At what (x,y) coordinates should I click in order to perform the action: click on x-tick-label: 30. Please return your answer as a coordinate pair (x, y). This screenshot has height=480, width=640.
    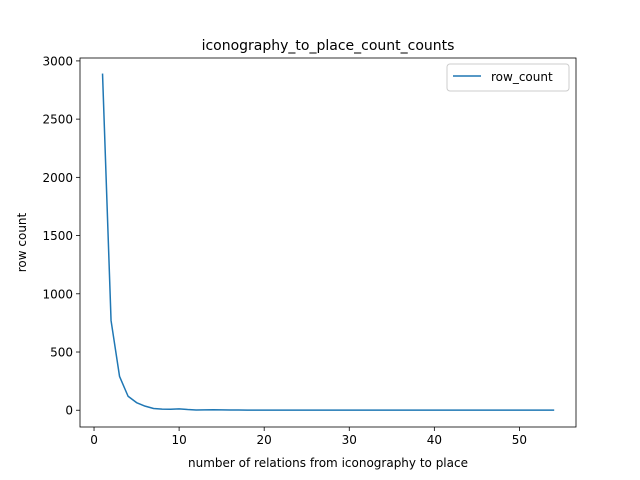
    Looking at the image, I should click on (349, 440).